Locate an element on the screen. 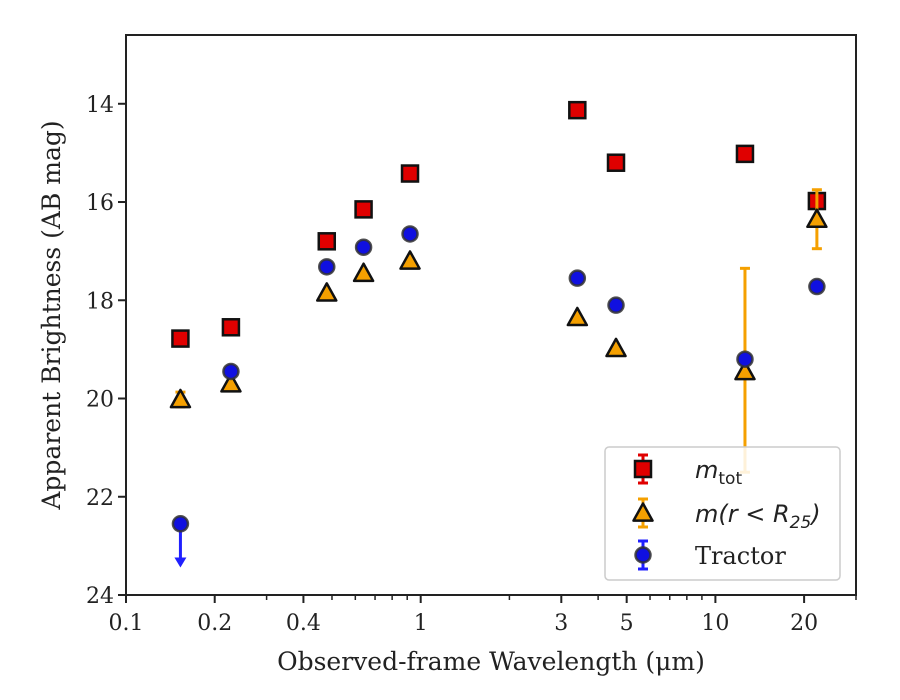 Image resolution: width=900 pixels, height=700 pixels. x-axis: 0.1 0.2 0.4 1 3 5 10 20 is located at coordinates (483, 615).